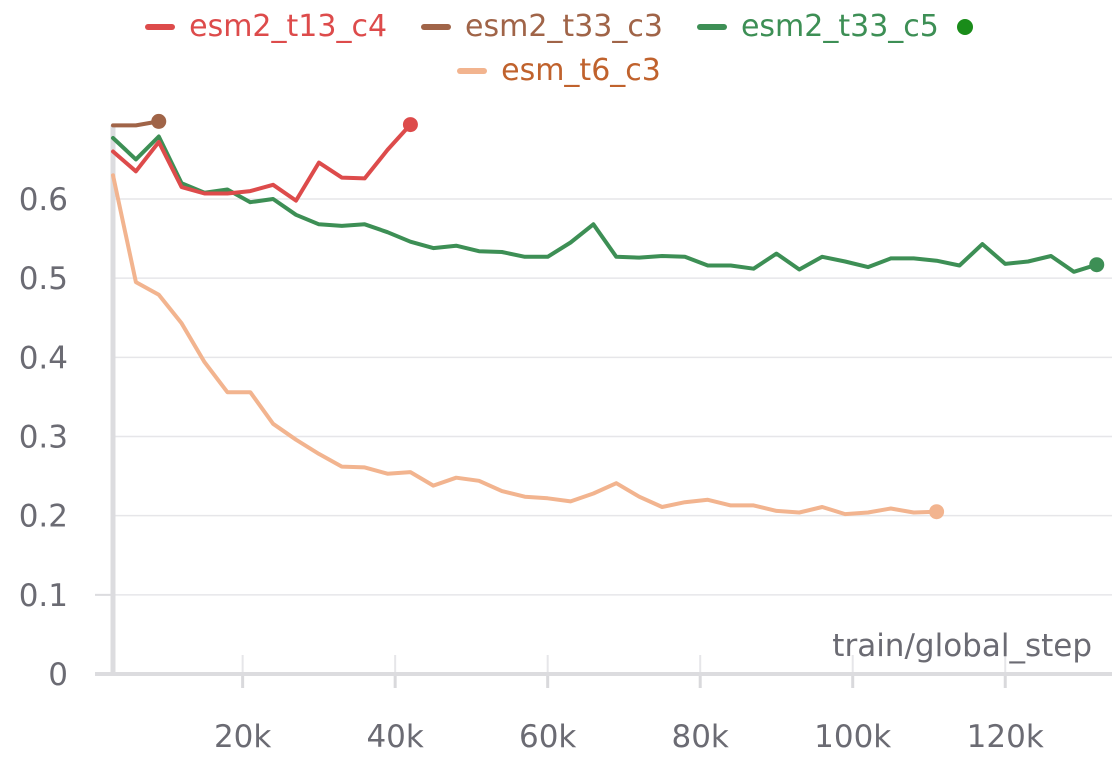 This screenshot has width=1118, height=765. I want to click on legend-label-esm2-t33-c5: esm2_t33_c5, so click(839, 26).